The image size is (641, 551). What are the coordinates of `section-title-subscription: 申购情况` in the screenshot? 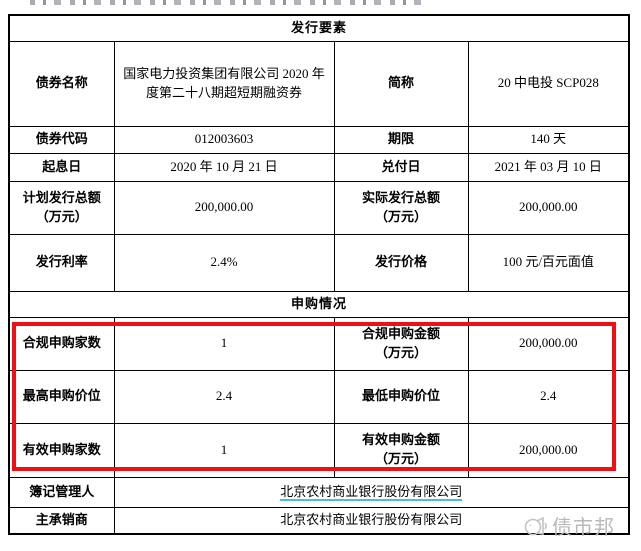 It's located at (319, 304).